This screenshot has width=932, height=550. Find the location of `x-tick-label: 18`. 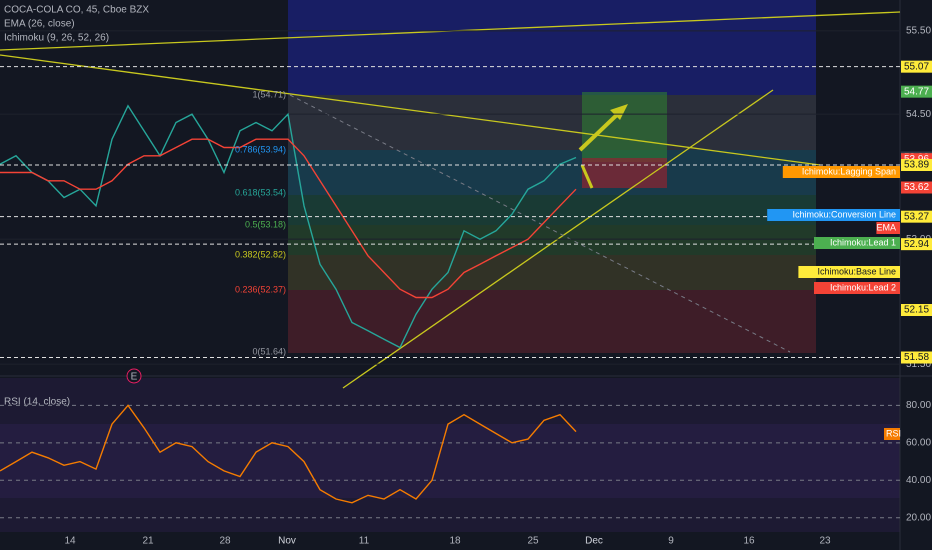

x-tick-label: 18 is located at coordinates (455, 541).